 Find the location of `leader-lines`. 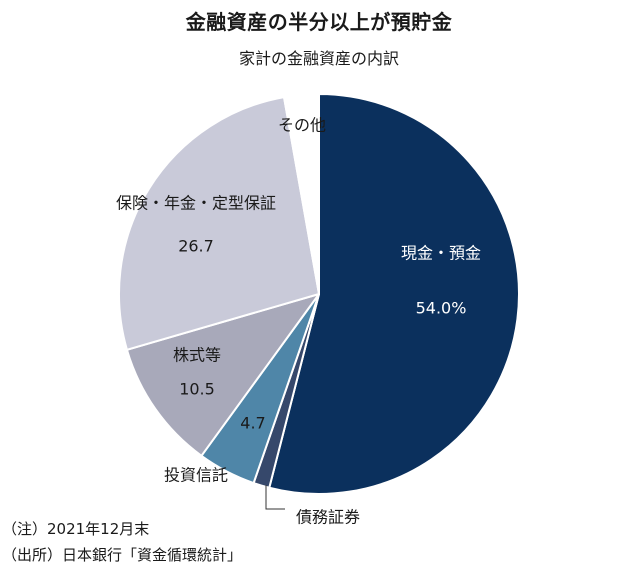

leader-lines is located at coordinates (275, 497).